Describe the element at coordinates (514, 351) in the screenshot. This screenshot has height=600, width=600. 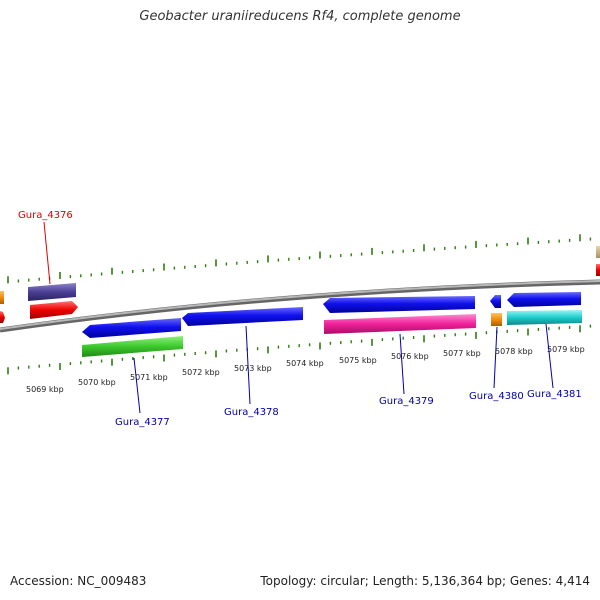
I see `scale-label: 5078 kbp` at that location.